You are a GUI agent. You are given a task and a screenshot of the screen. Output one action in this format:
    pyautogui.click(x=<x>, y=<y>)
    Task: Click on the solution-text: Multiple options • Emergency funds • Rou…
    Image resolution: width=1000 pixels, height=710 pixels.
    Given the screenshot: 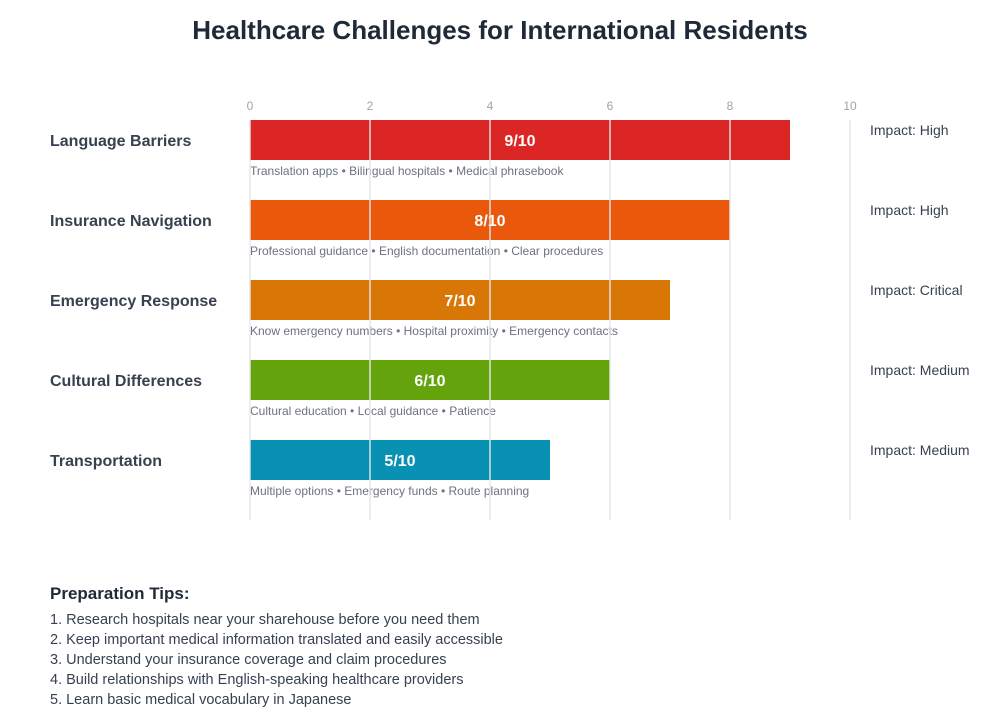 What is the action you would take?
    pyautogui.click(x=389, y=491)
    